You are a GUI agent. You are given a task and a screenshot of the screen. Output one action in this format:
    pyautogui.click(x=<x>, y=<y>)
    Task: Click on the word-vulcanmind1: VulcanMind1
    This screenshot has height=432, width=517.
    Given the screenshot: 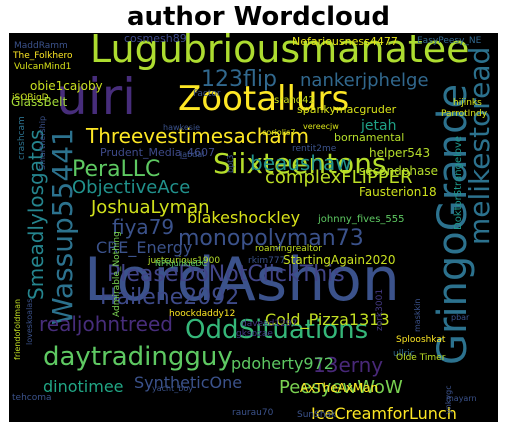 What is the action you would take?
    pyautogui.click(x=42, y=67)
    